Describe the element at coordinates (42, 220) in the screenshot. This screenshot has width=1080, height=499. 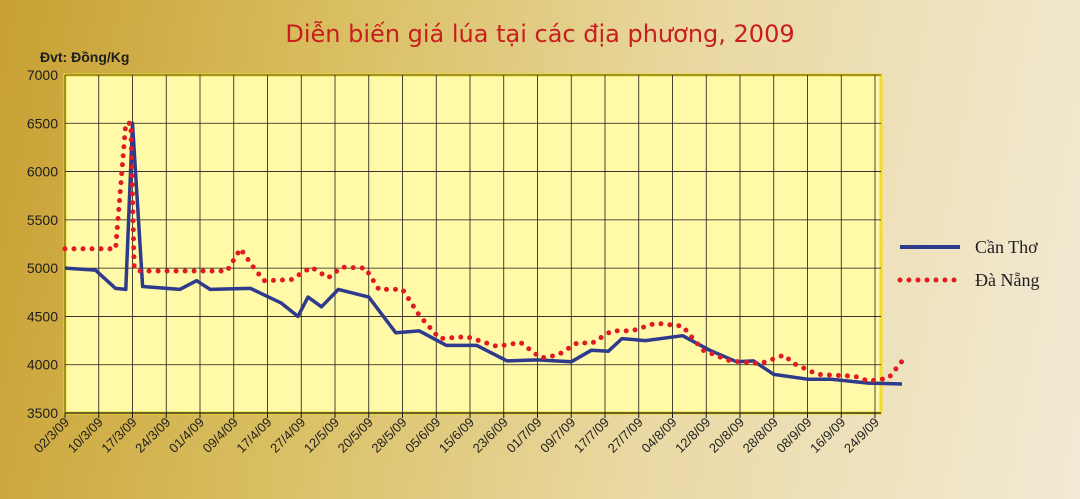
I see `y-tick-label: 5500` at that location.